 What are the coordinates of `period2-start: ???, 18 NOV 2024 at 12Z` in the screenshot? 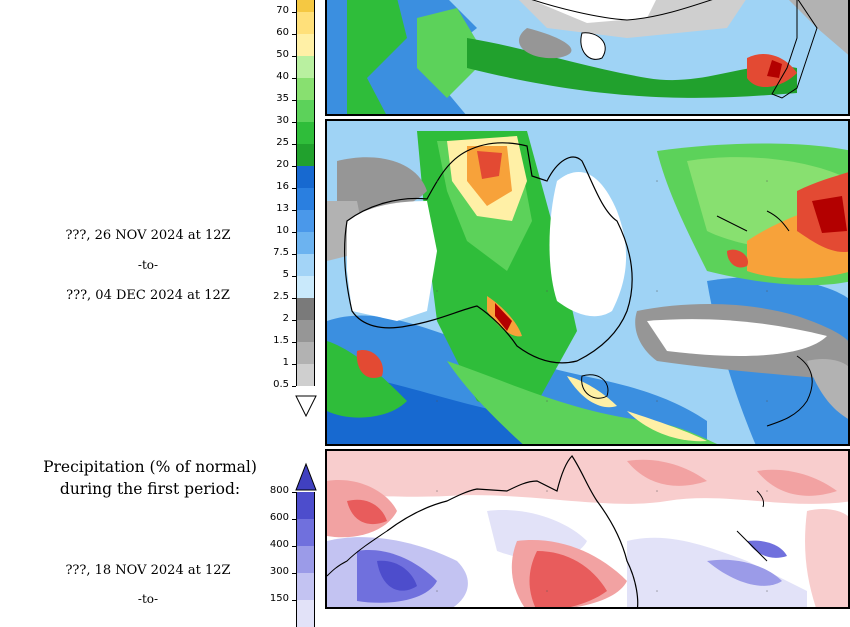 It's located at (148, 570).